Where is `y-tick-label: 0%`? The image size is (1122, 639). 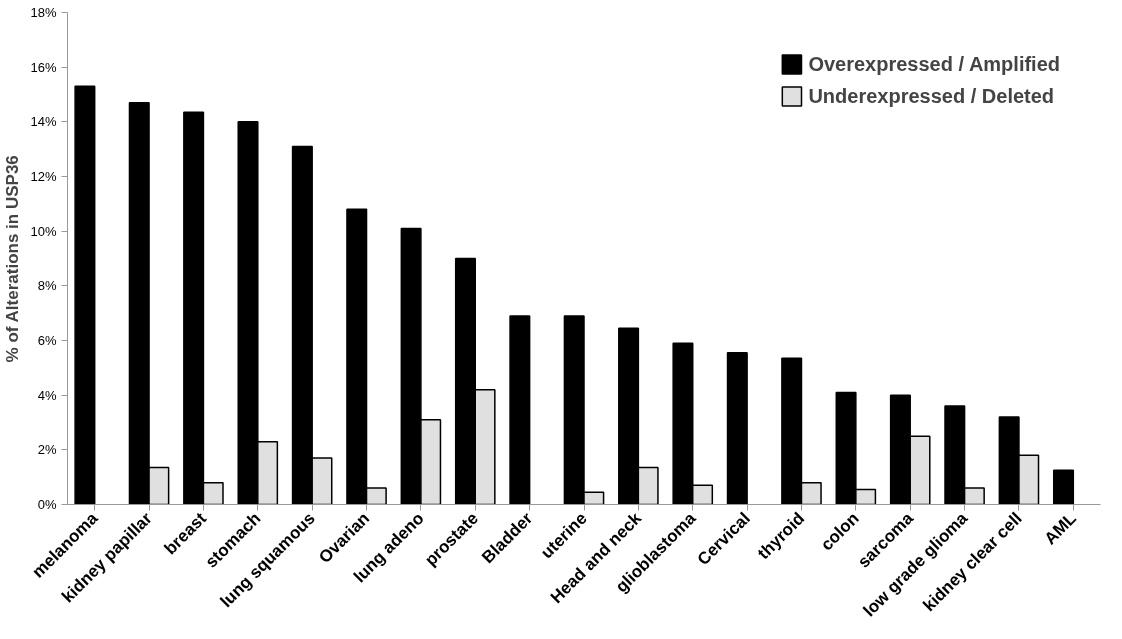 y-tick-label: 0% is located at coordinates (47, 504).